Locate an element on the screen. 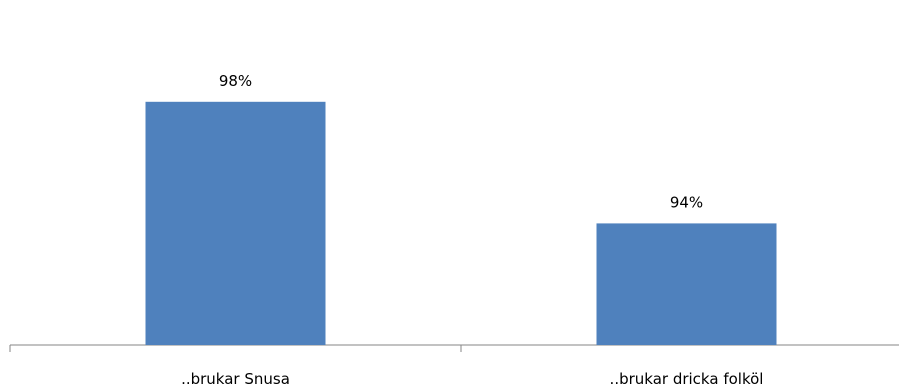 The image size is (899, 389). data-label-0: 98% is located at coordinates (235, 81).